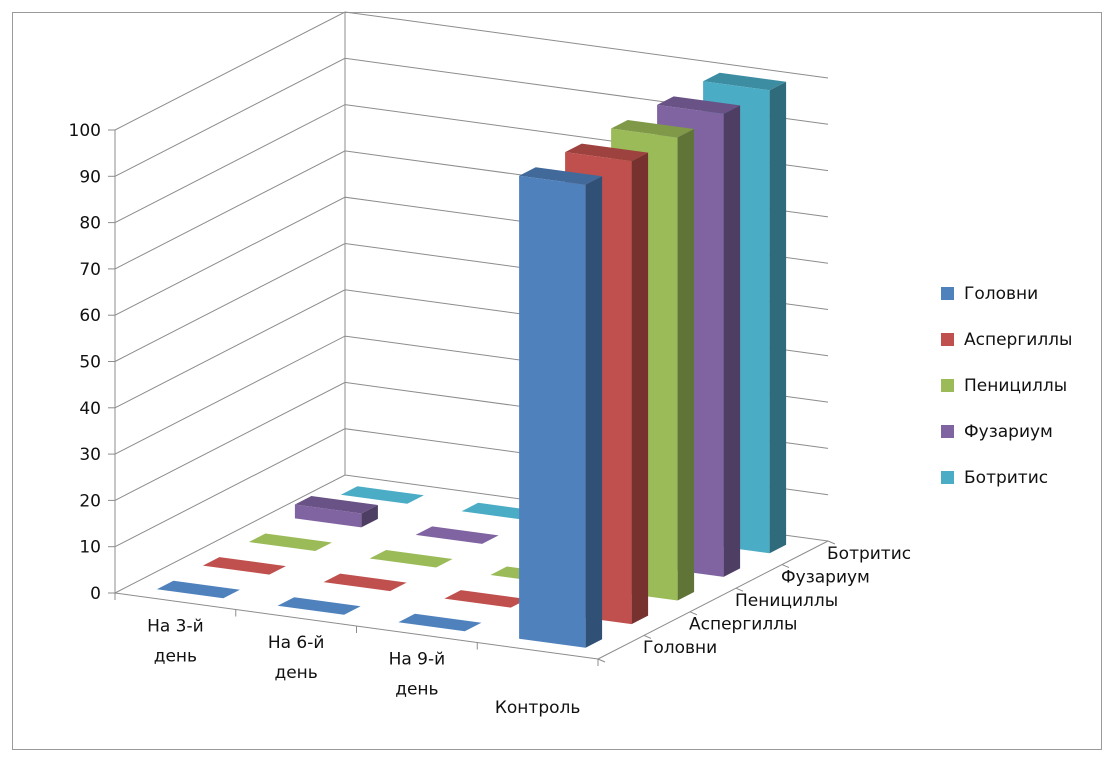 The height and width of the screenshot is (760, 1113). I want to click on x-tick-label: На 9-й, so click(417, 659).